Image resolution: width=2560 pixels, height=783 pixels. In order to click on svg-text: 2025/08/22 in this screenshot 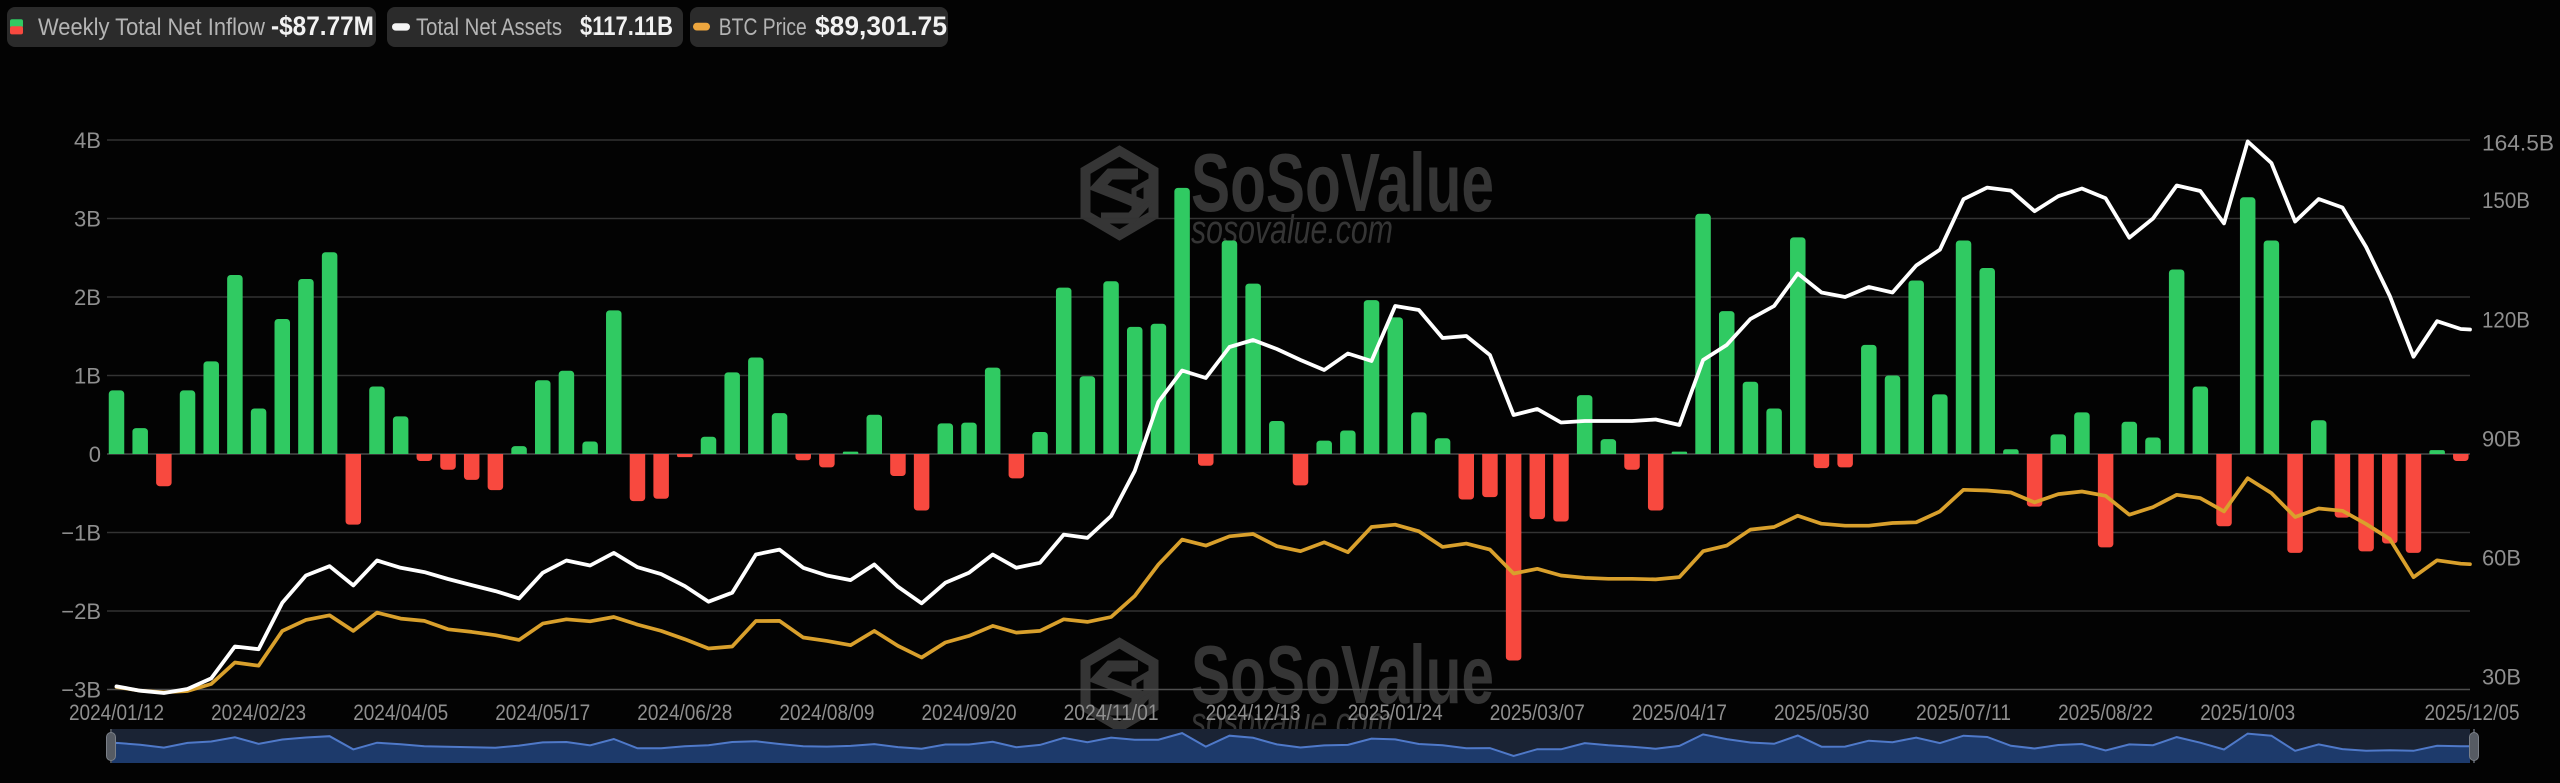, I will do `click(2105, 712)`.